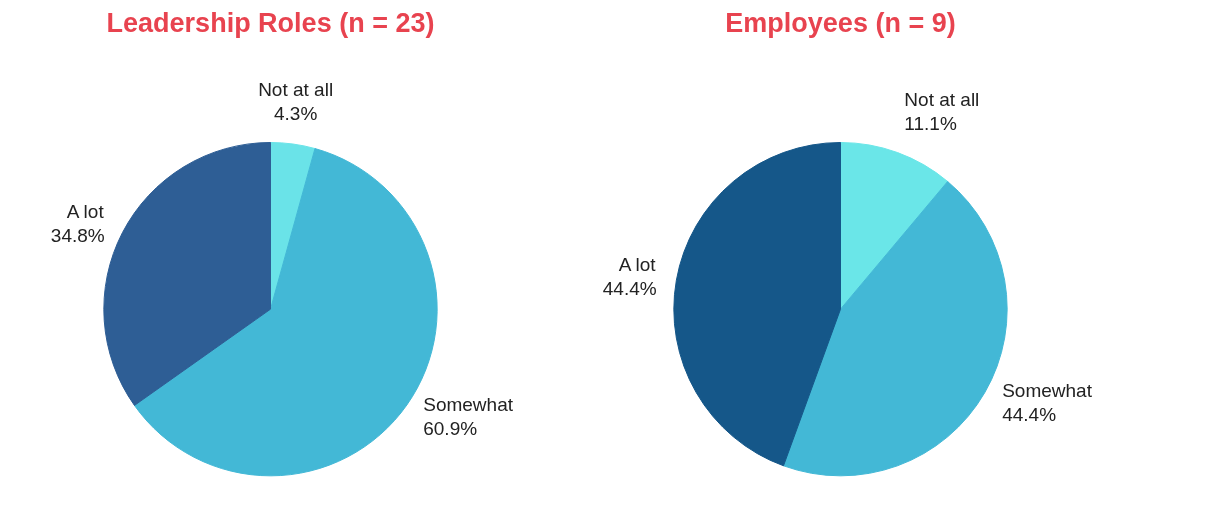 The width and height of the screenshot is (1217, 508). I want to click on chart-title: Leadership Roles (n = 23), so click(270, 22).